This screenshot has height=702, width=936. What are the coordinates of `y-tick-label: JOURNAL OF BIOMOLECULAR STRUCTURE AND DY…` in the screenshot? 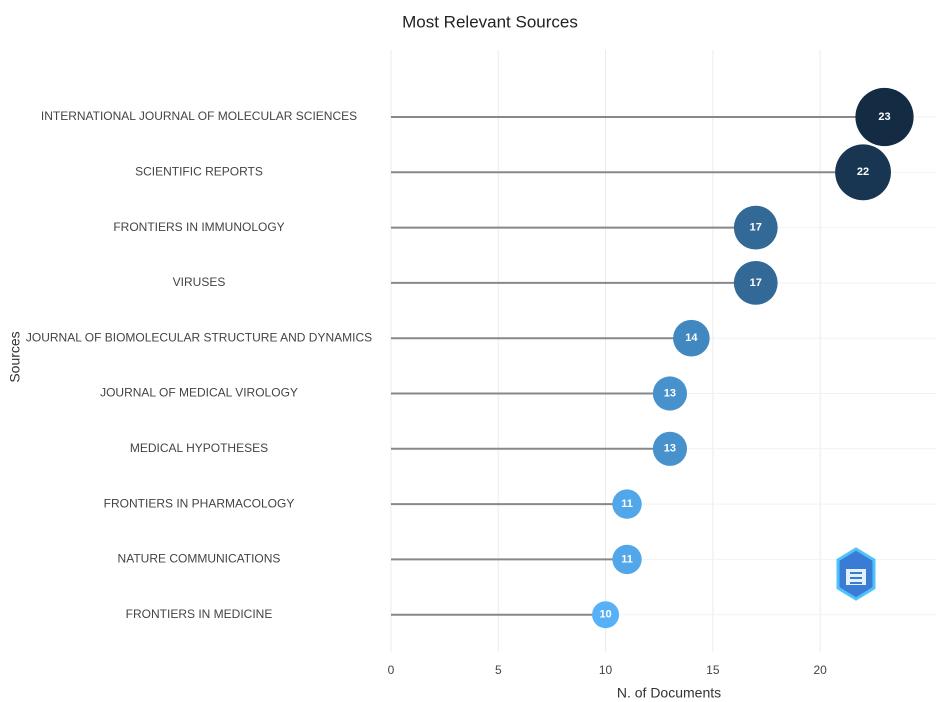 It's located at (199, 337).